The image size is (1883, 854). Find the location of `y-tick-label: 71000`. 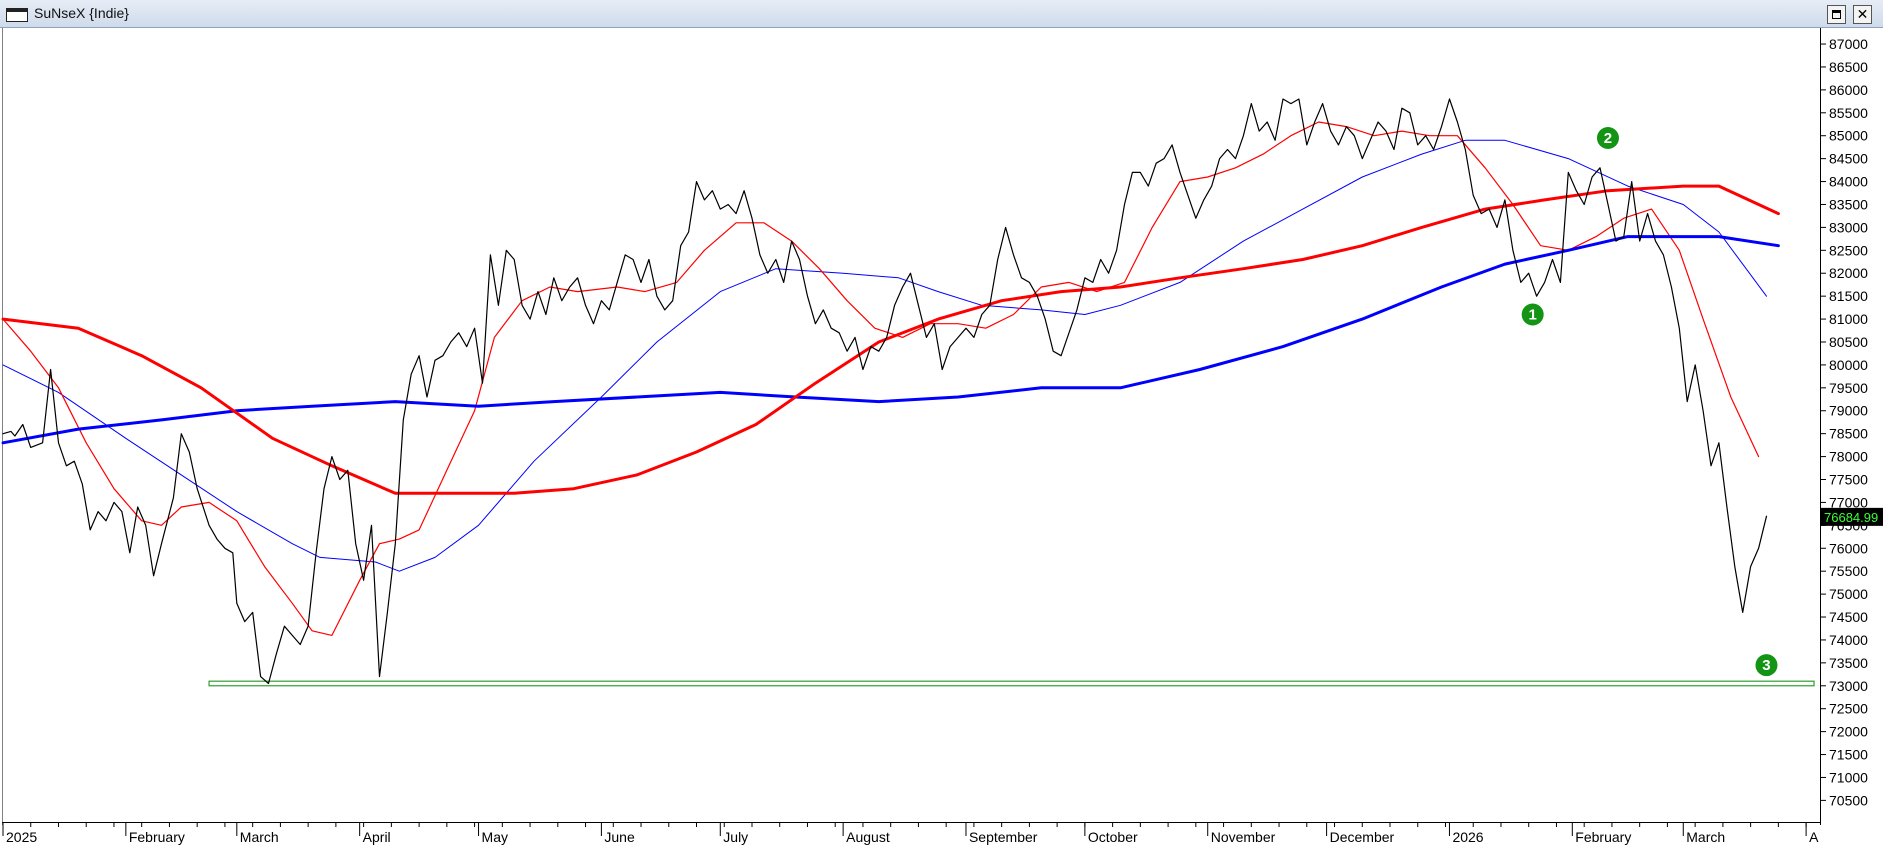

y-tick-label: 71000 is located at coordinates (1848, 777).